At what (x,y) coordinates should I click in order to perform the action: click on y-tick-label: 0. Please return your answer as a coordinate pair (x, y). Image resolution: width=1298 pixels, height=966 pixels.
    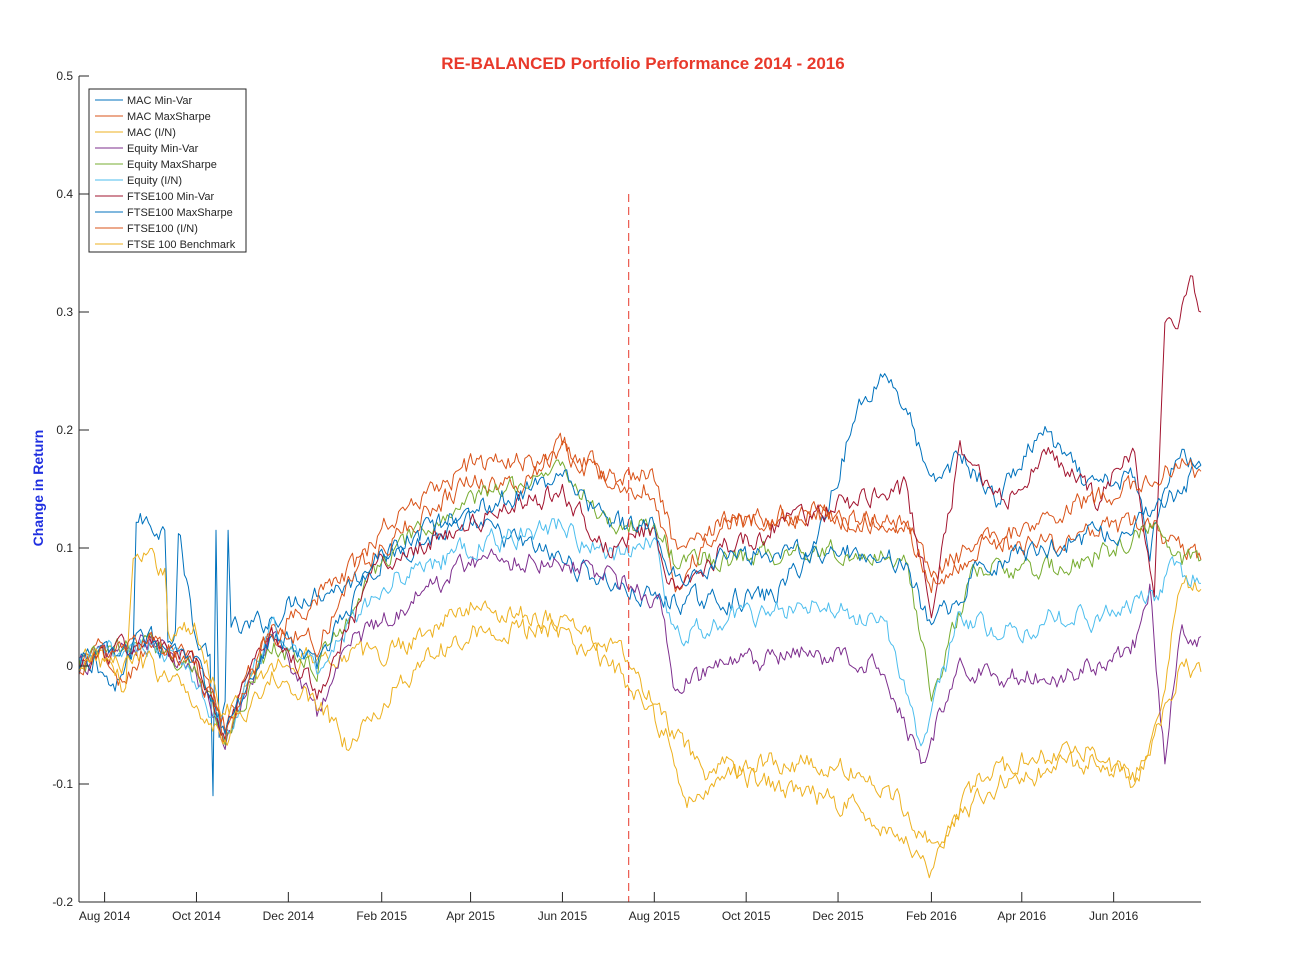
    Looking at the image, I should click on (69, 666).